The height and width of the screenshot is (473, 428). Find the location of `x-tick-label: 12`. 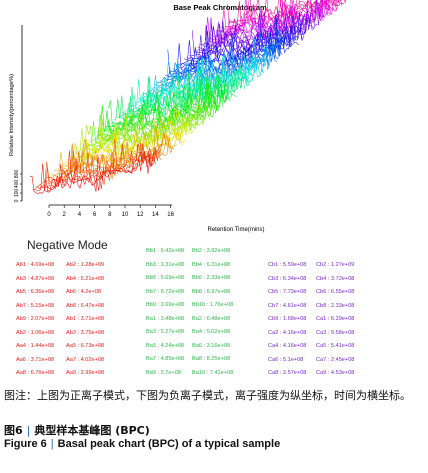

x-tick-label: 12 is located at coordinates (140, 215).